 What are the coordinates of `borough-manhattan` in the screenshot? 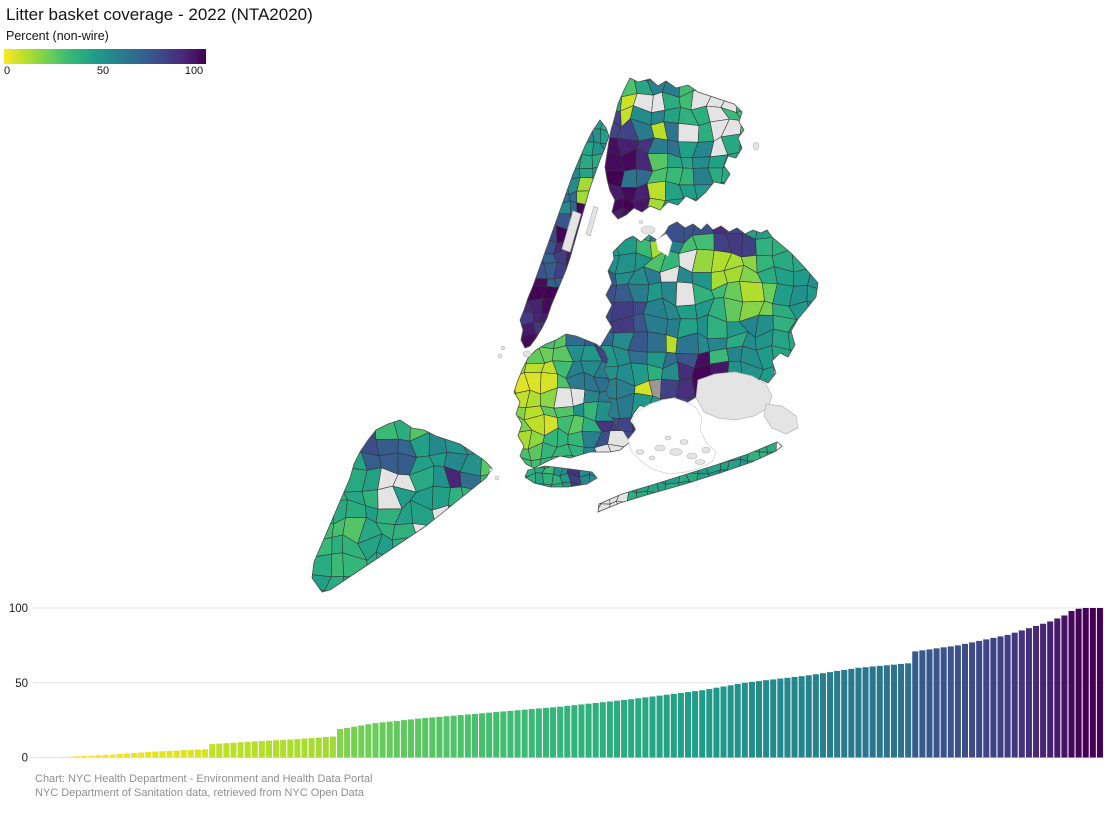 It's located at (564, 234).